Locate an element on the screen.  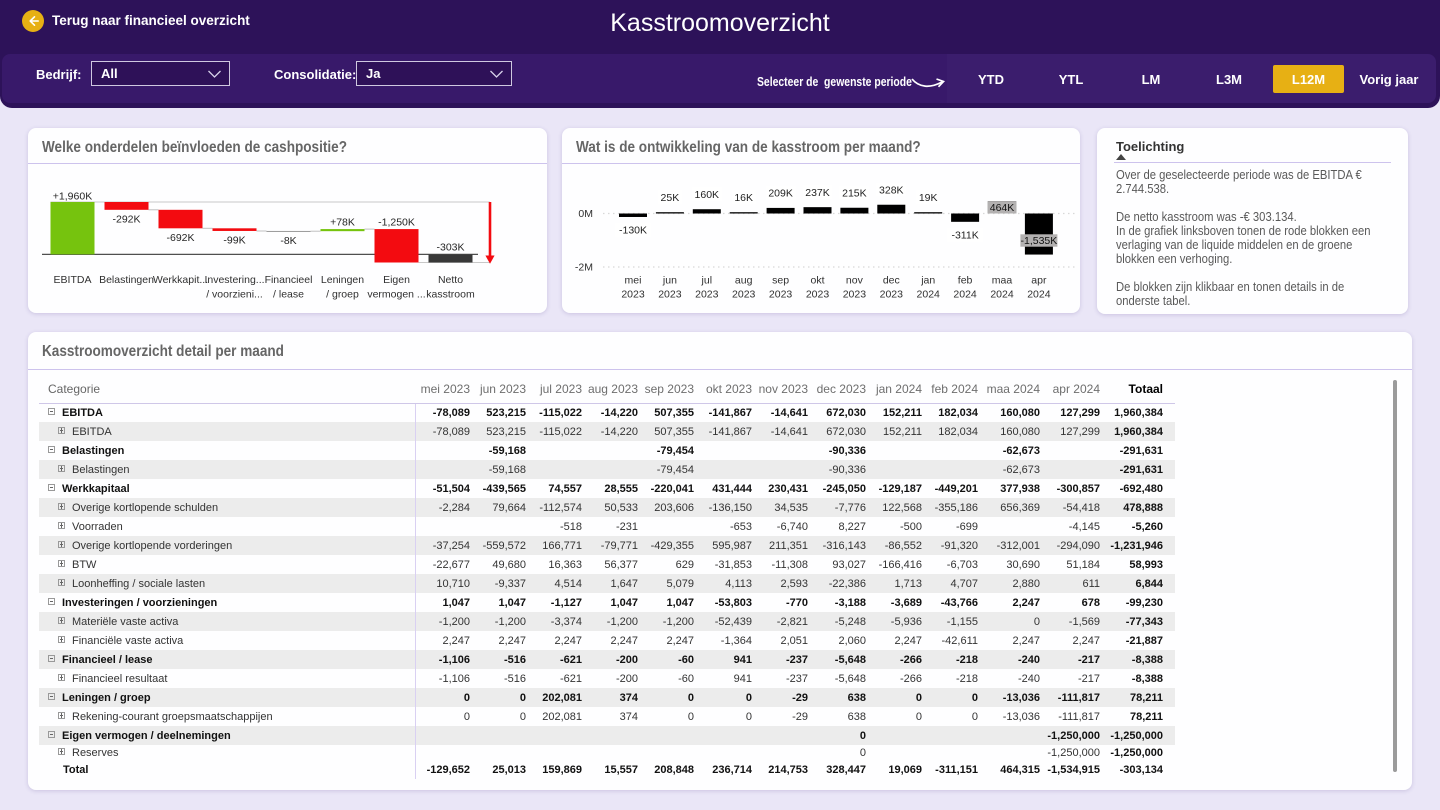
svg-text: -1,535K is located at coordinates (1039, 241).